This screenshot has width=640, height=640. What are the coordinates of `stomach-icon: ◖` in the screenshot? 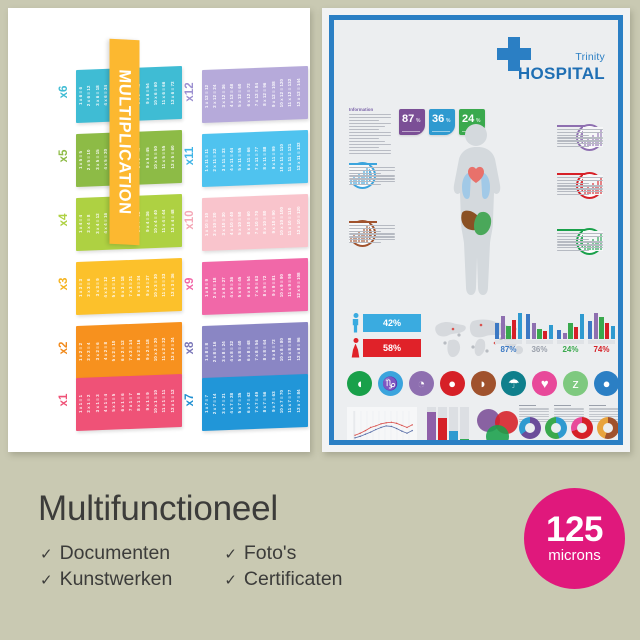 It's located at (359, 383).